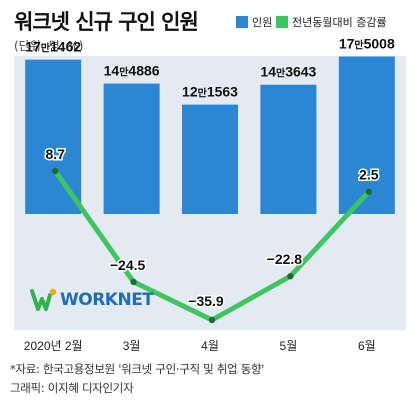 The height and width of the screenshot is (403, 420). What do you see at coordinates (285, 259) in the screenshot?
I see `rate-value-label-3: −22.8` at bounding box center [285, 259].